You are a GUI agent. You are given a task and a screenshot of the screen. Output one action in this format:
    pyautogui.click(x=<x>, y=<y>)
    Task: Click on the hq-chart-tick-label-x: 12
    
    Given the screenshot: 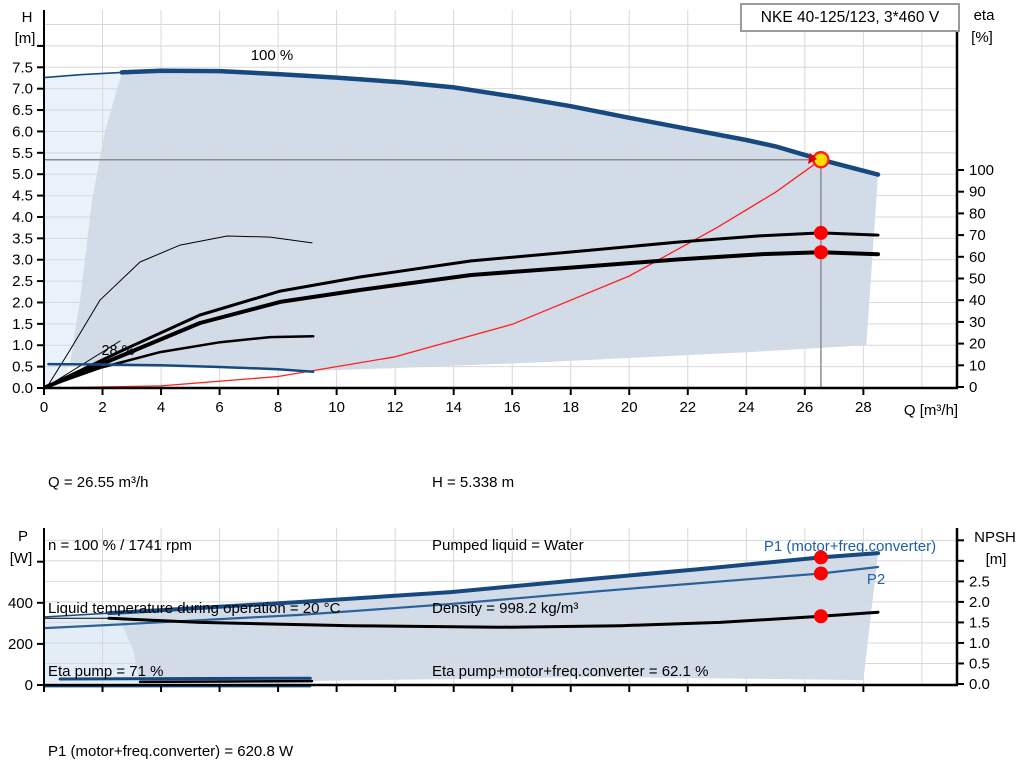 What is the action you would take?
    pyautogui.click(x=395, y=407)
    